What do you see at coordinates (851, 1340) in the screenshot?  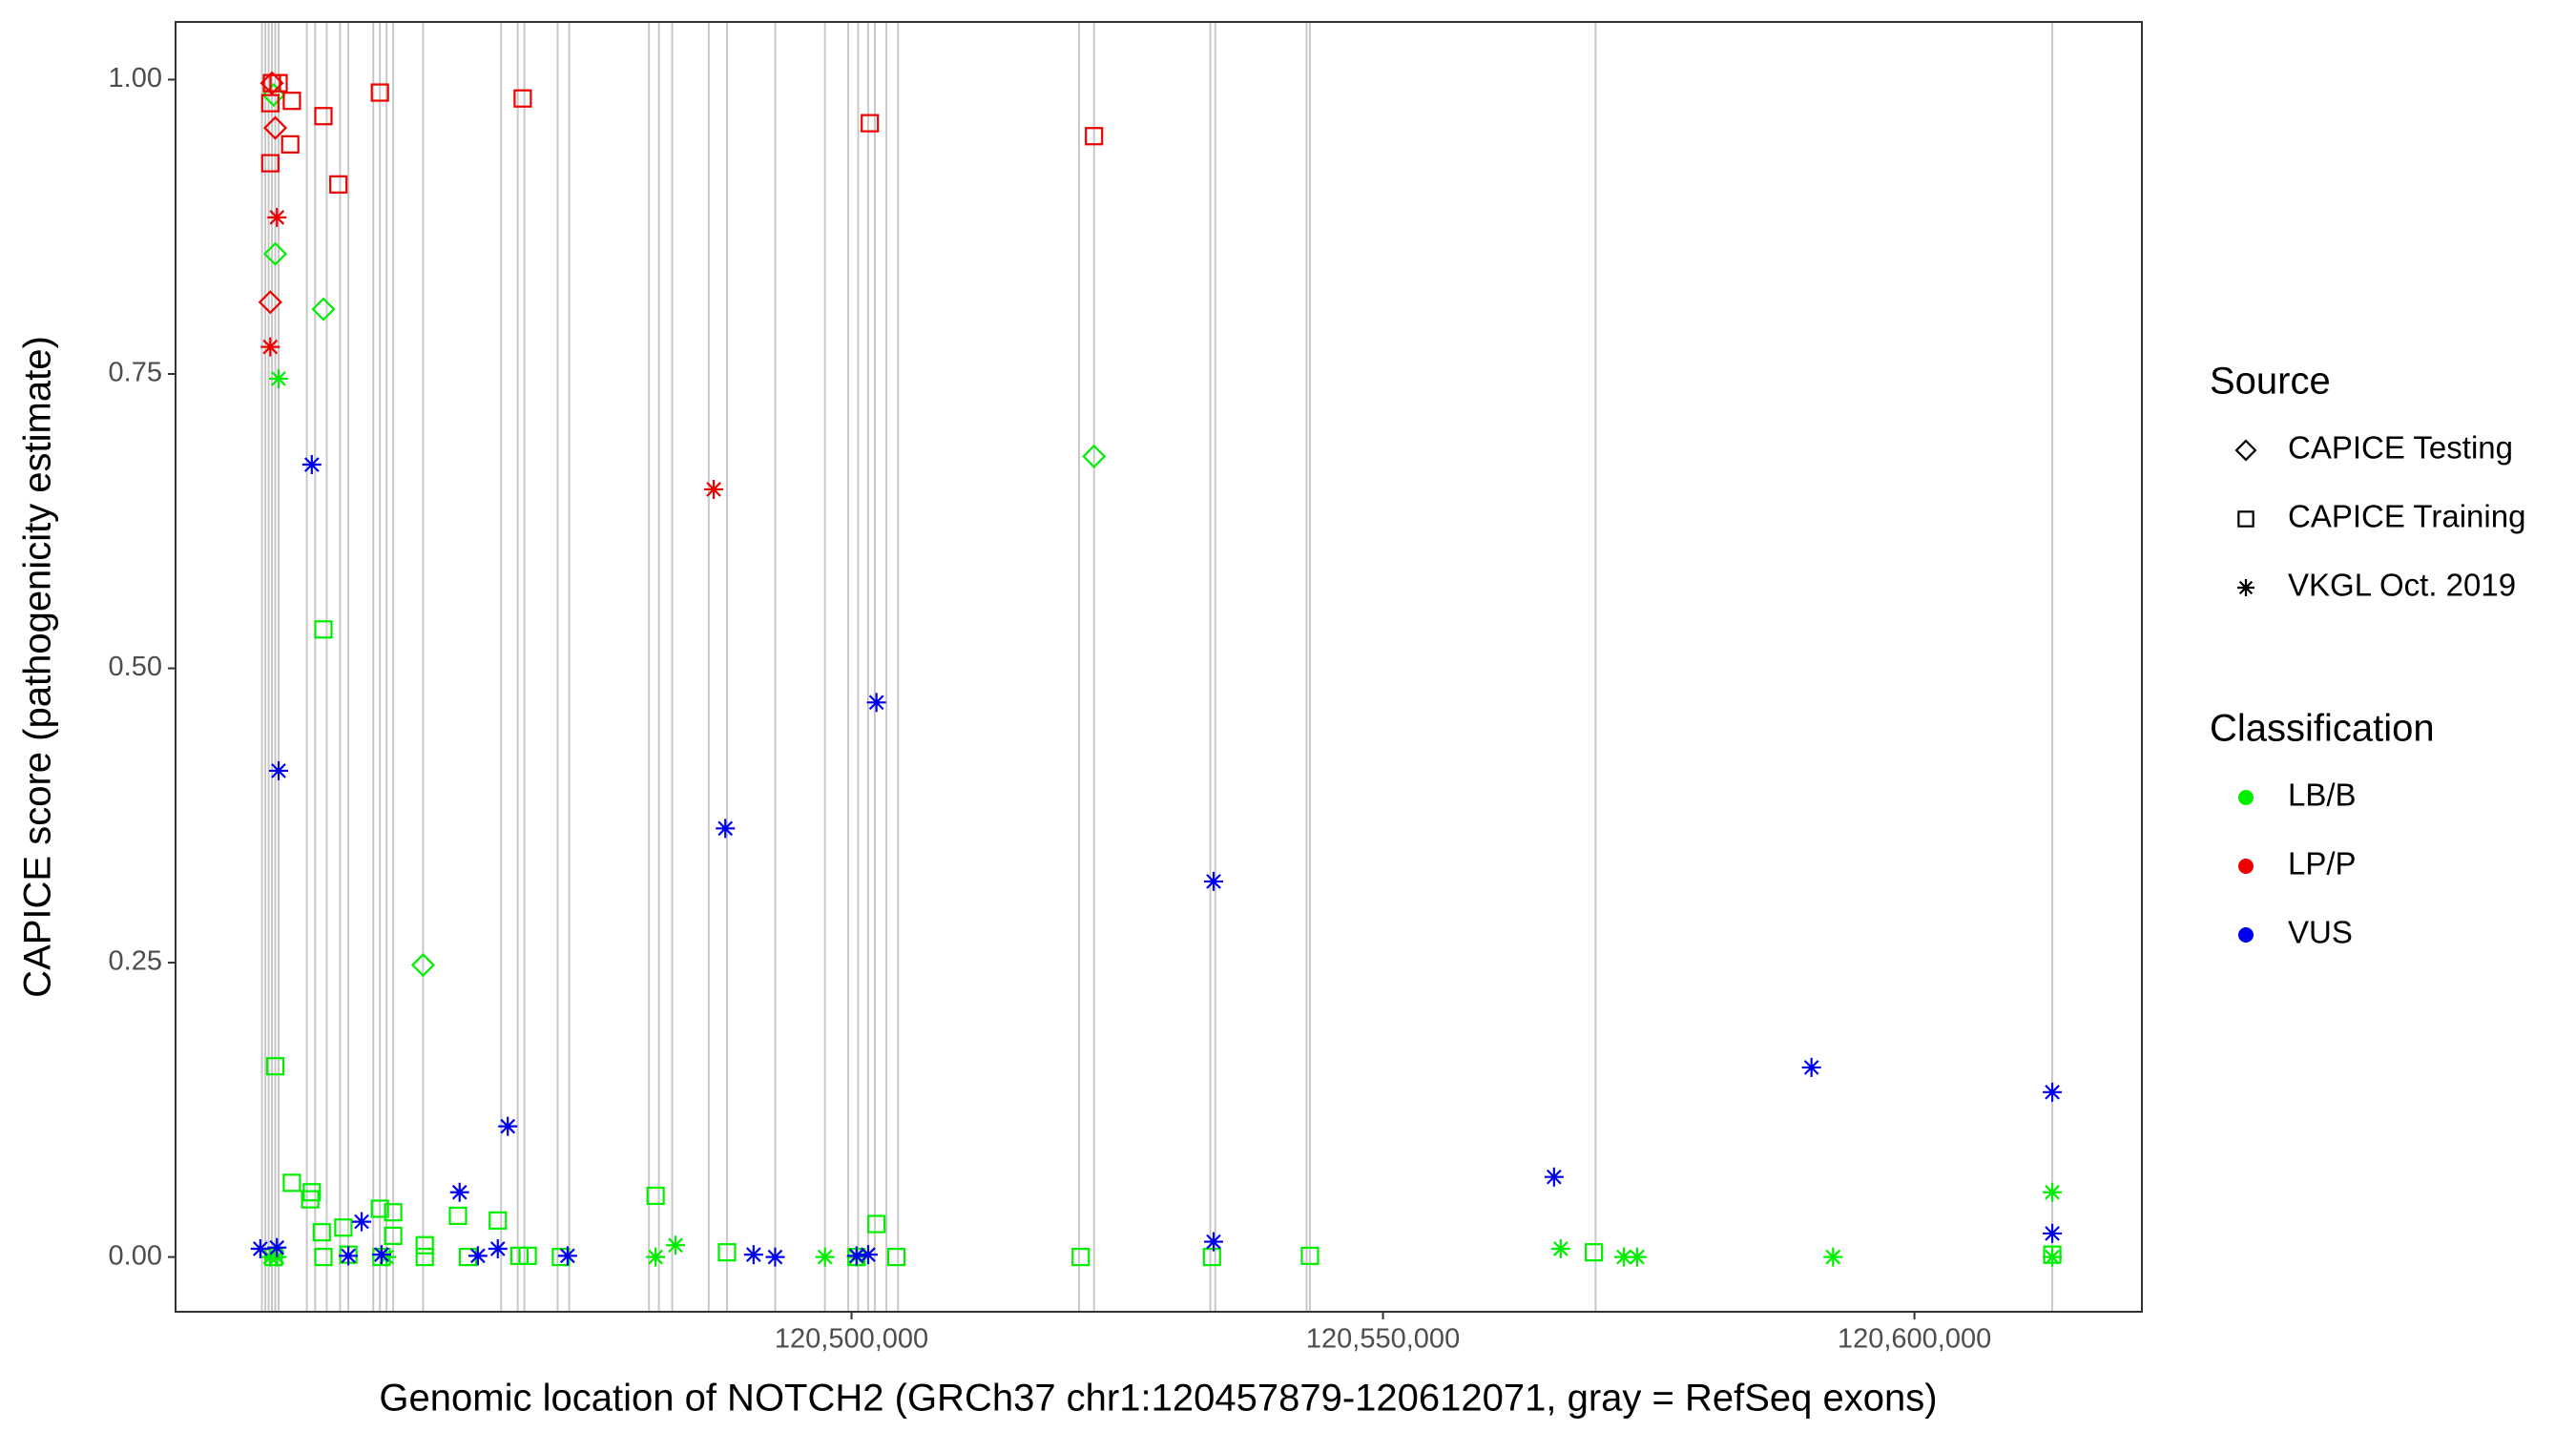 I see `x-tick-label: 120,500,000` at bounding box center [851, 1340].